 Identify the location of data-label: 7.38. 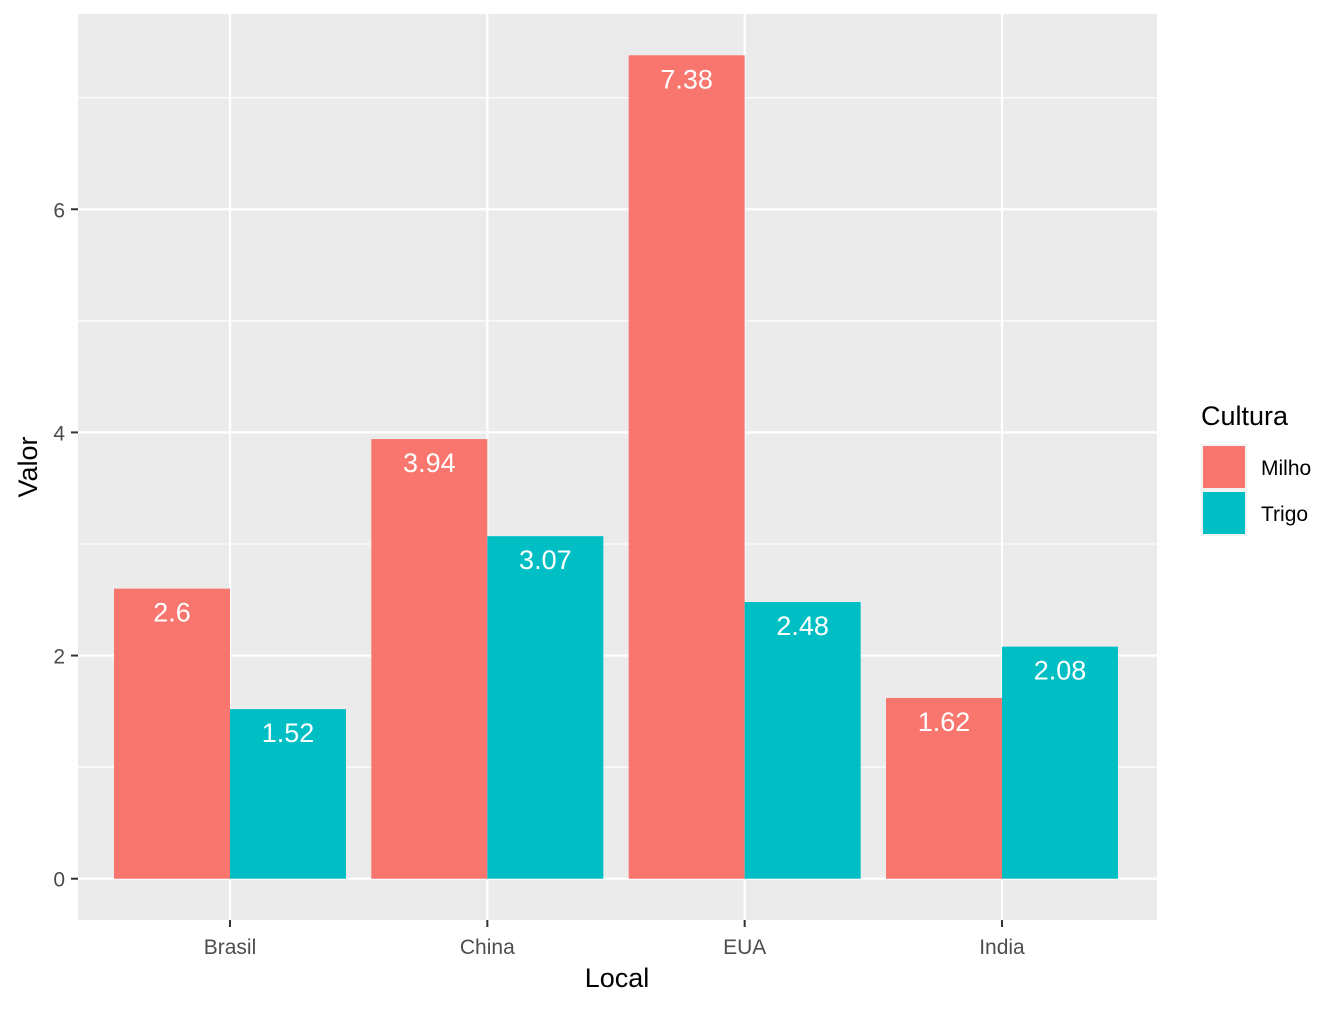
(686, 79).